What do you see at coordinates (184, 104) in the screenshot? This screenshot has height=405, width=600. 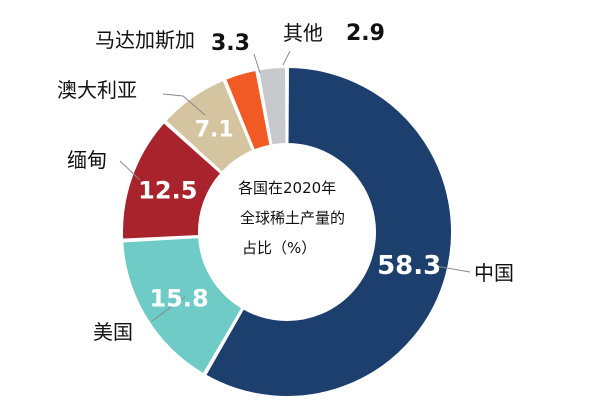 I see `connector-australia` at bounding box center [184, 104].